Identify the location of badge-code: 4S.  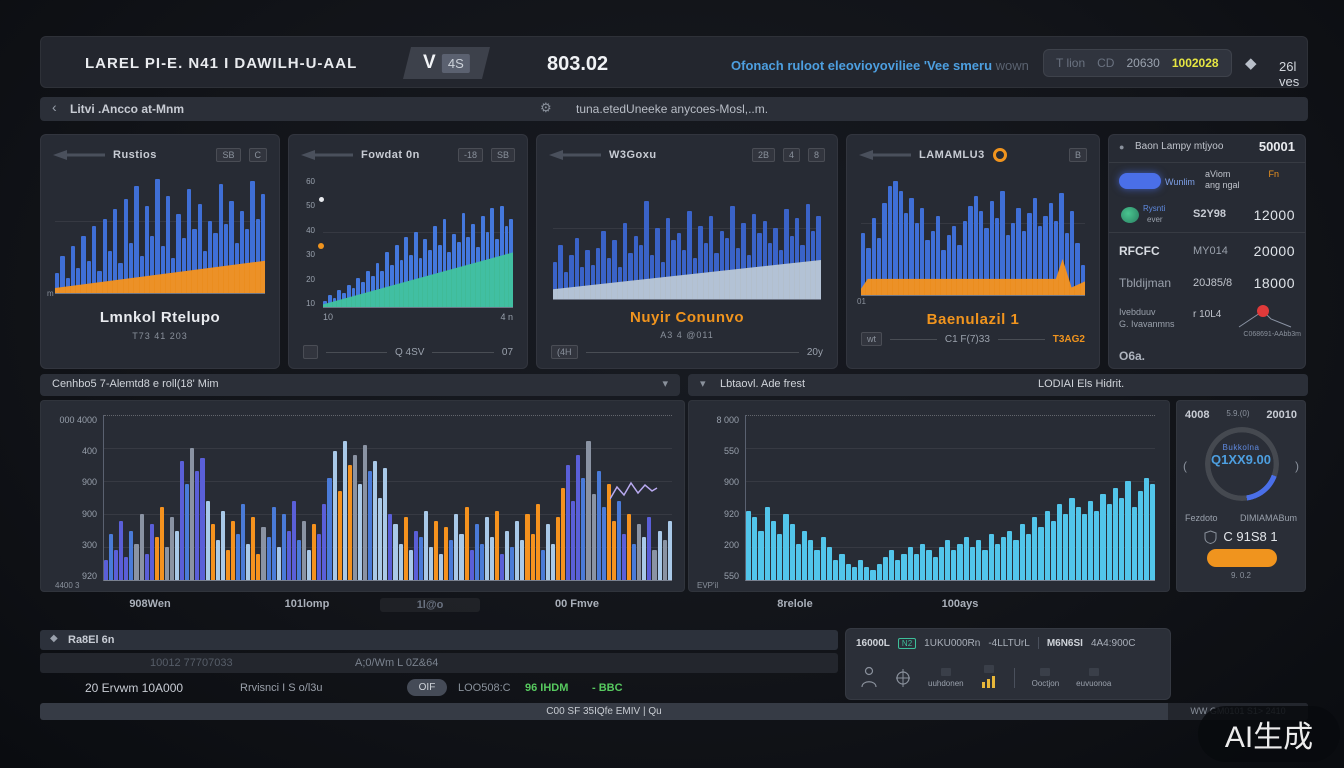
(455, 63).